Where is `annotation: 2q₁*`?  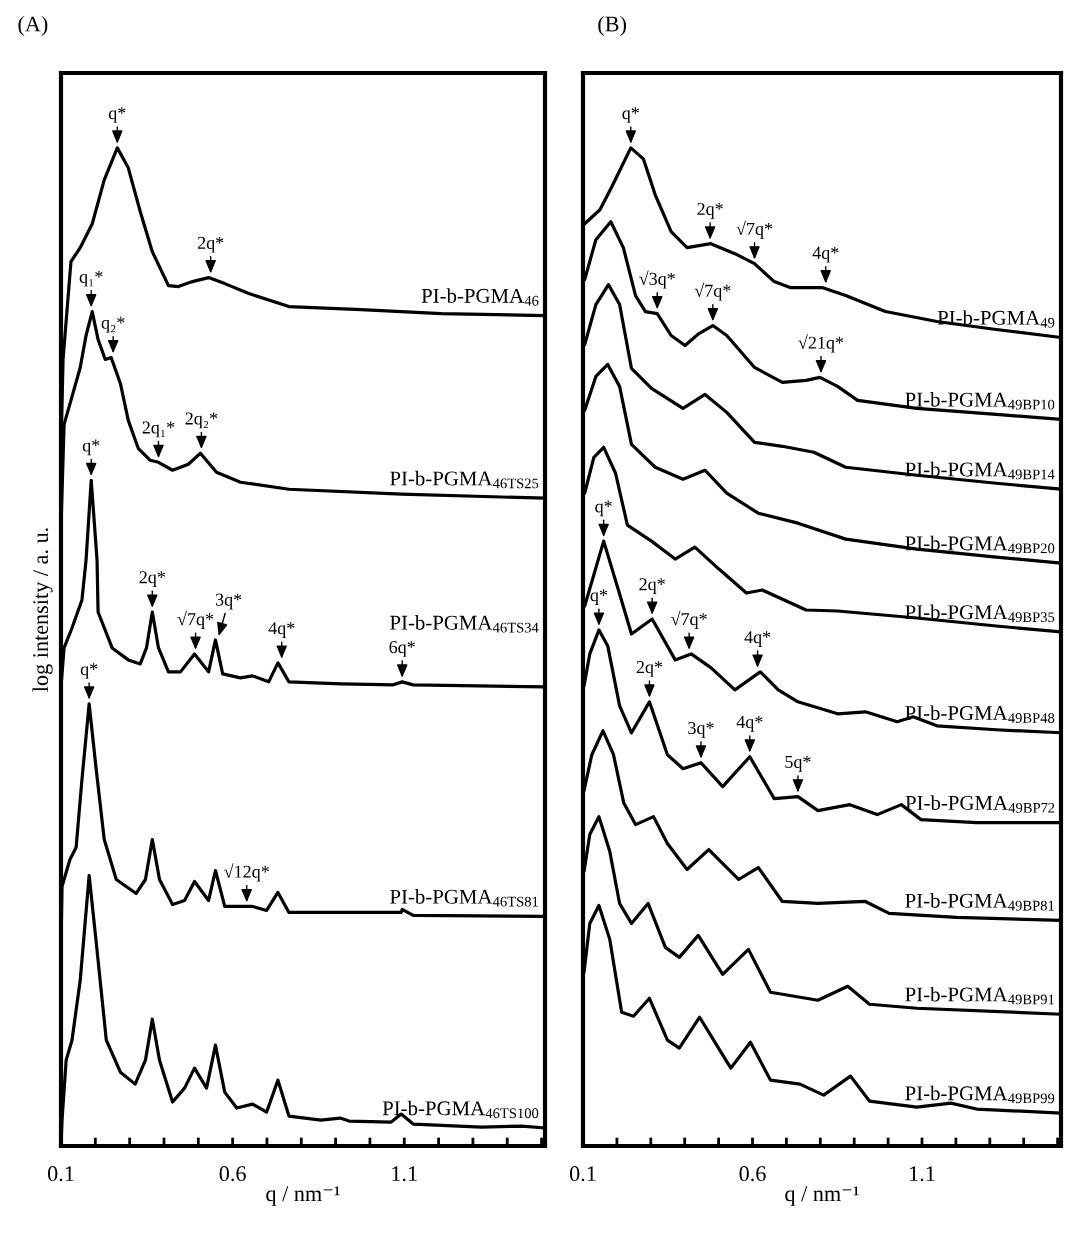
annotation: 2q₁* is located at coordinates (158, 429).